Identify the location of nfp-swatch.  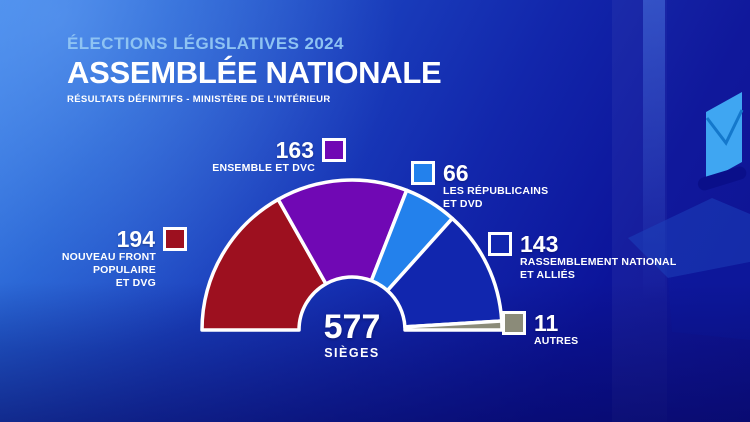
(175, 239).